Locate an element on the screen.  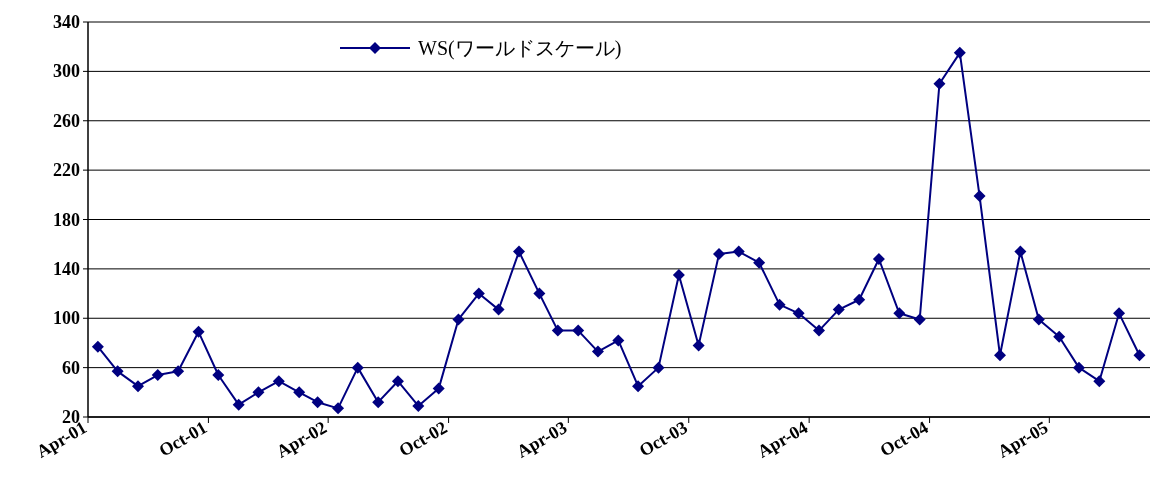
y-tick-label: 220 is located at coordinates (66, 170).